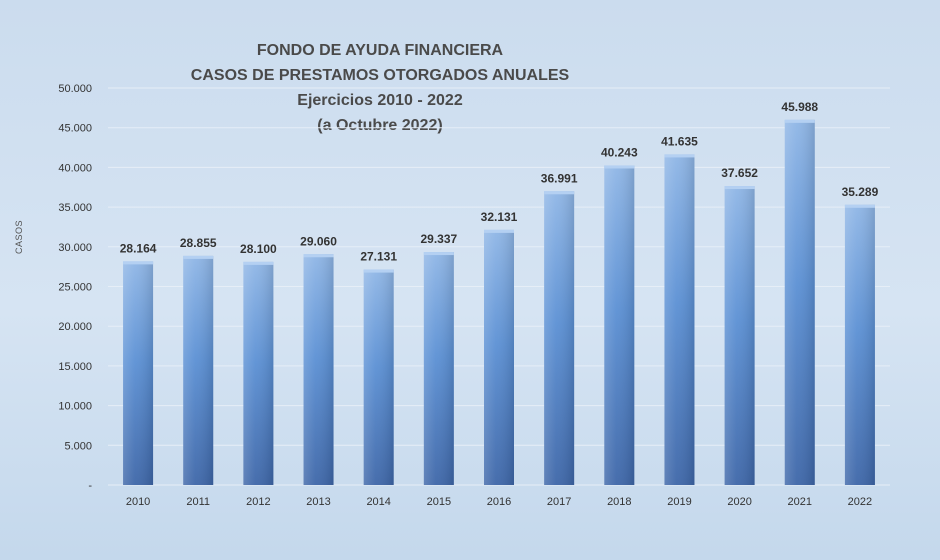 The width and height of the screenshot is (940, 560). What do you see at coordinates (318, 502) in the screenshot?
I see `x-tick-label: 2013` at bounding box center [318, 502].